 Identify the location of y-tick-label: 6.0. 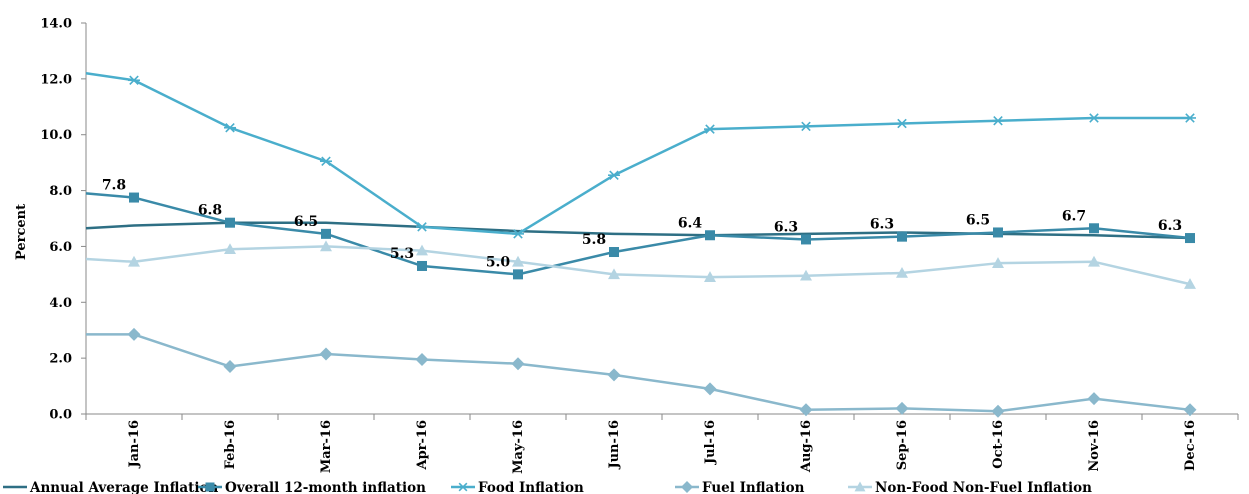
(60, 247).